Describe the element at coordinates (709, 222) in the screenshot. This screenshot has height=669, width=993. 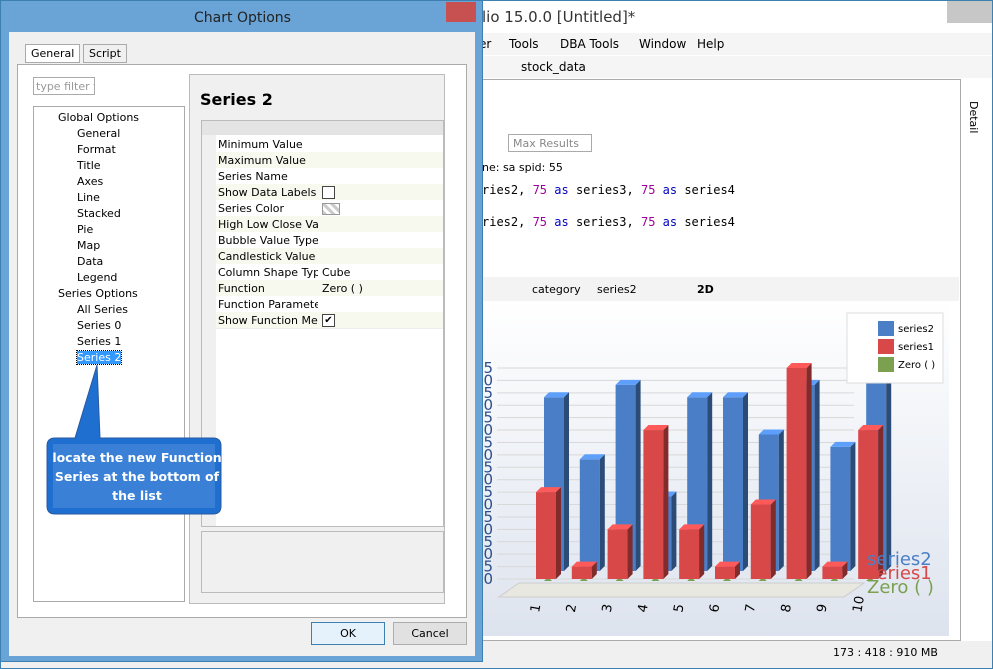
I see `code-token: series4` at that location.